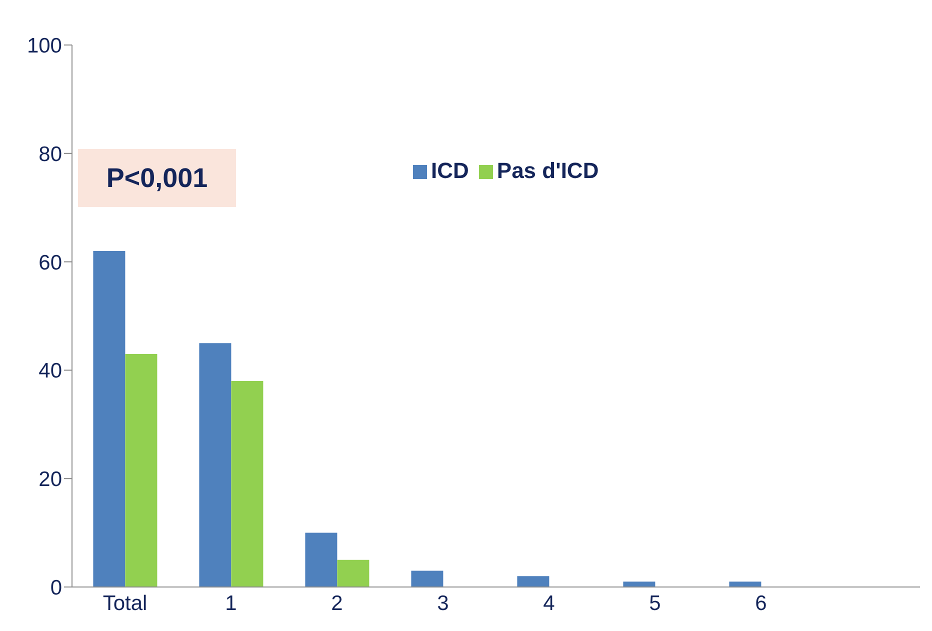 The image size is (932, 631). What do you see at coordinates (125, 603) in the screenshot?
I see `x-tick-label: Total` at bounding box center [125, 603].